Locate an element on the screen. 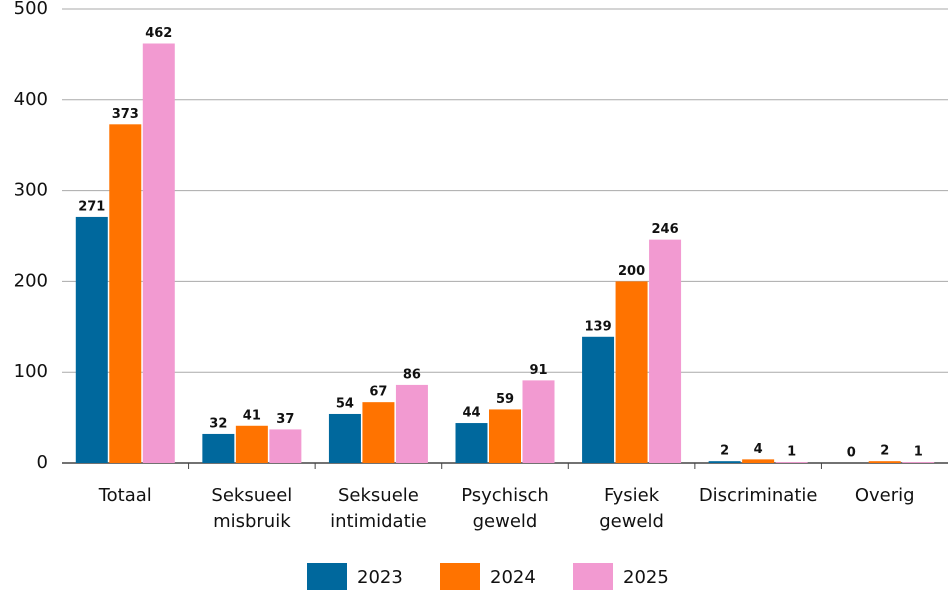 The image size is (948, 590). x-tick-label: Fysiek geweld is located at coordinates (631, 508).